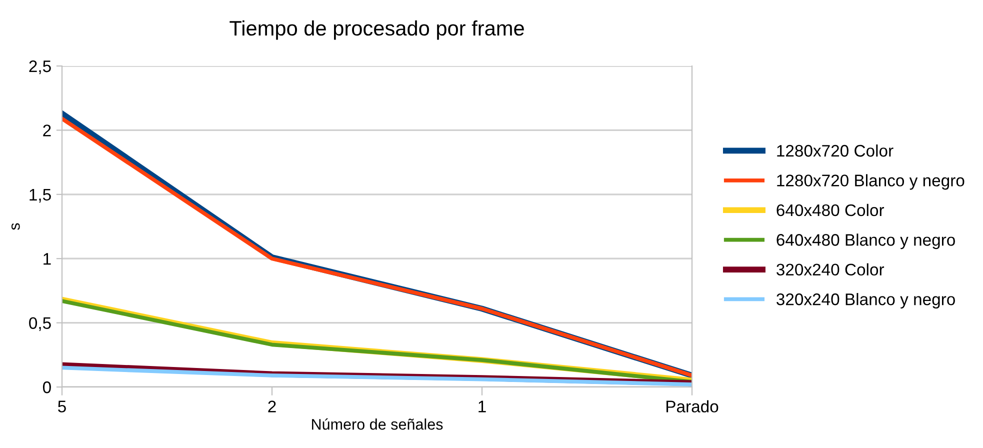 The height and width of the screenshot is (448, 983). Describe the element at coordinates (692, 406) in the screenshot. I see `x-tick-label: Parado` at that location.